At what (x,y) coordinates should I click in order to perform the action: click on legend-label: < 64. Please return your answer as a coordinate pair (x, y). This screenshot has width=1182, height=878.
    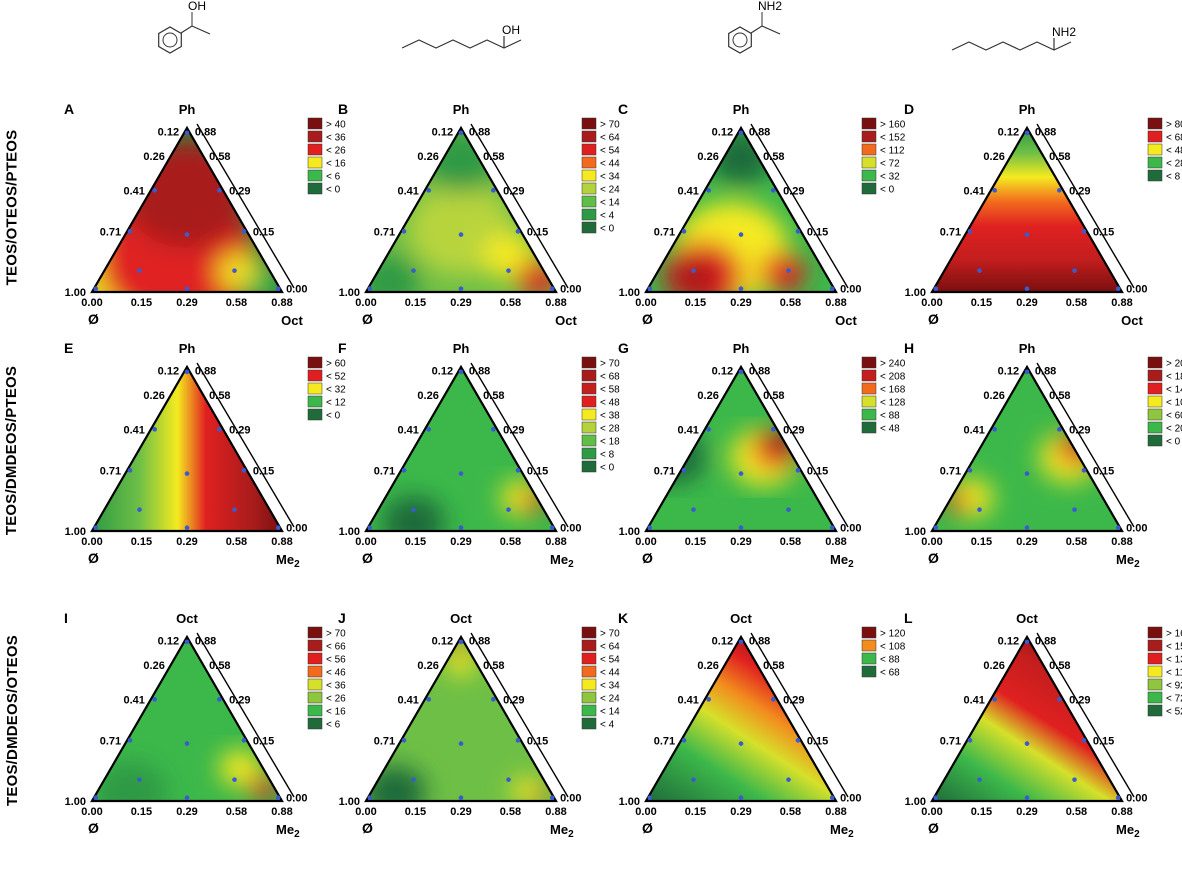
    Looking at the image, I should click on (610, 138).